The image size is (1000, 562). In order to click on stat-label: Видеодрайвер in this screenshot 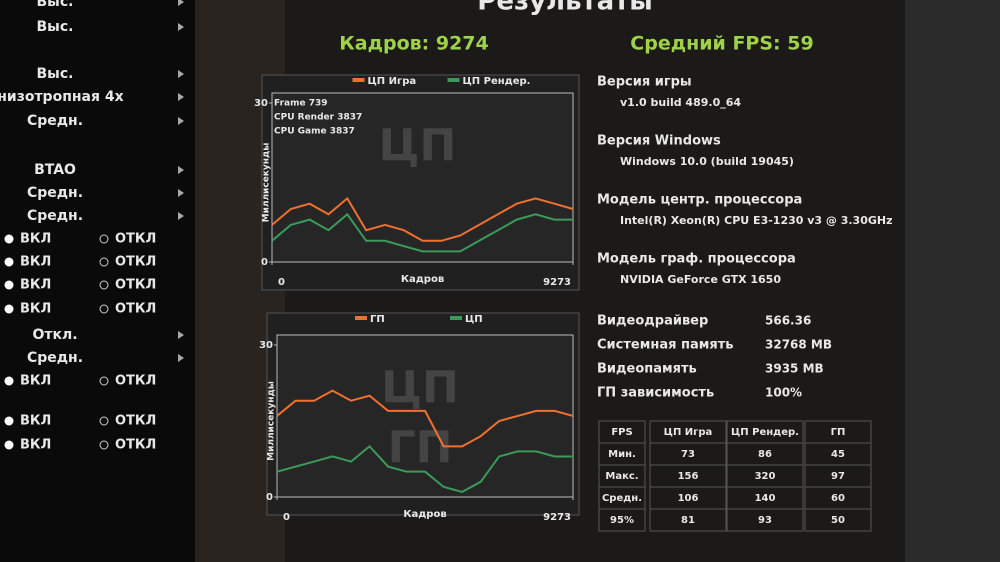, I will do `click(652, 321)`.